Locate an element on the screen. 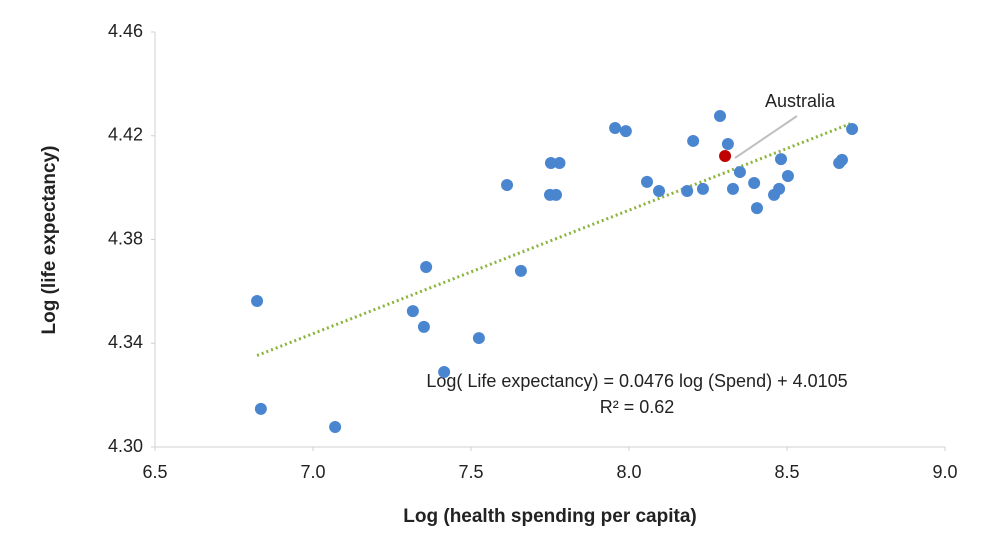 The height and width of the screenshot is (540, 982). x-tick-label: 7.5 is located at coordinates (470, 472).